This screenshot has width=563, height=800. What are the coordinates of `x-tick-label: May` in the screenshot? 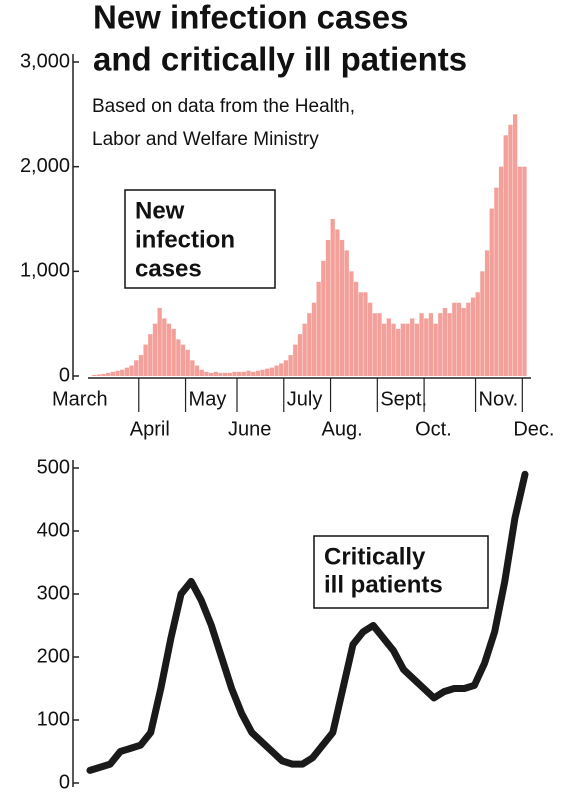 It's located at (208, 399).